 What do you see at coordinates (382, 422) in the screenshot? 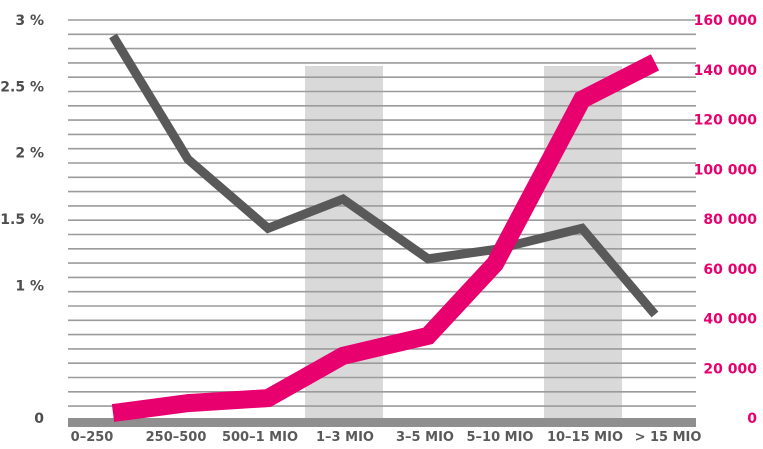
I see `x-axis-baseline` at bounding box center [382, 422].